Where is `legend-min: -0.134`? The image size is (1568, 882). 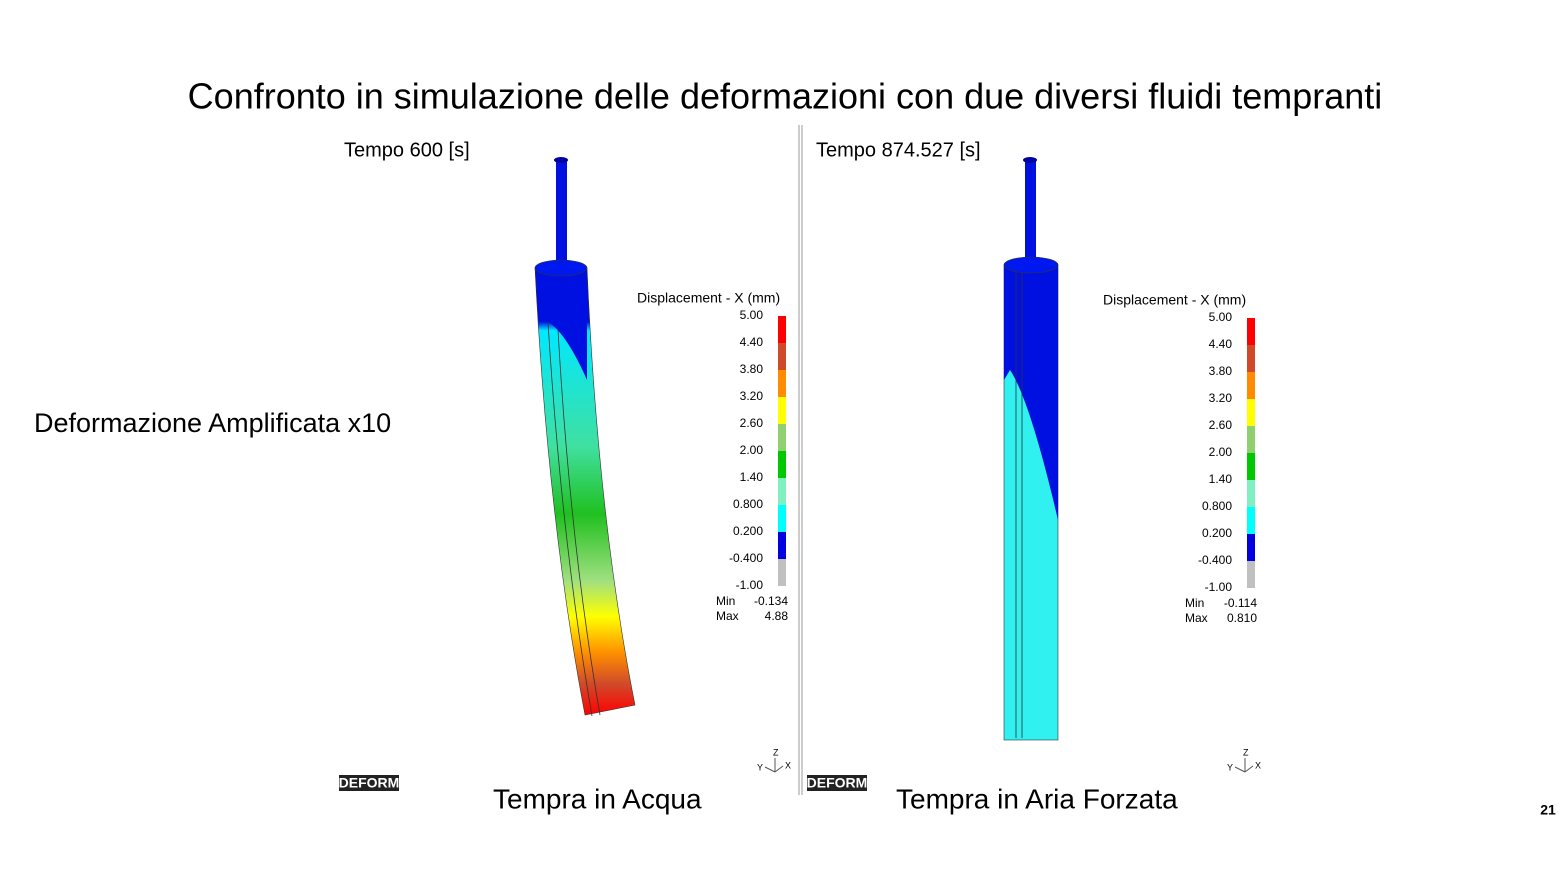 legend-min: -0.134 is located at coordinates (771, 601).